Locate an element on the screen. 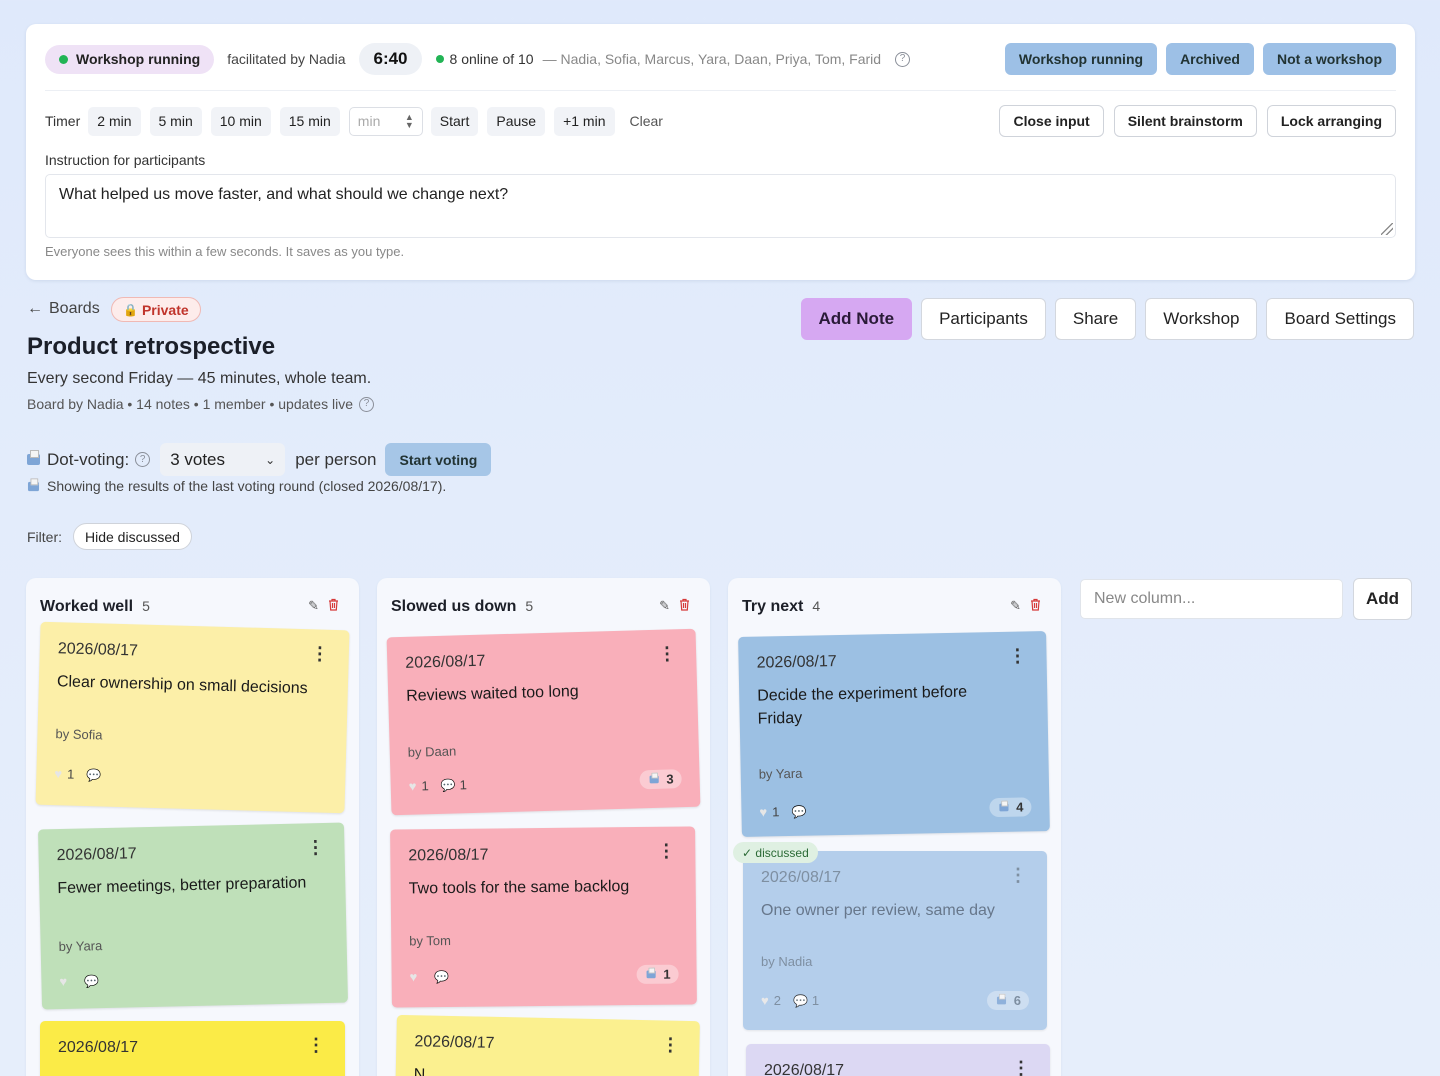  ballot-box-icon is located at coordinates (1004, 807).